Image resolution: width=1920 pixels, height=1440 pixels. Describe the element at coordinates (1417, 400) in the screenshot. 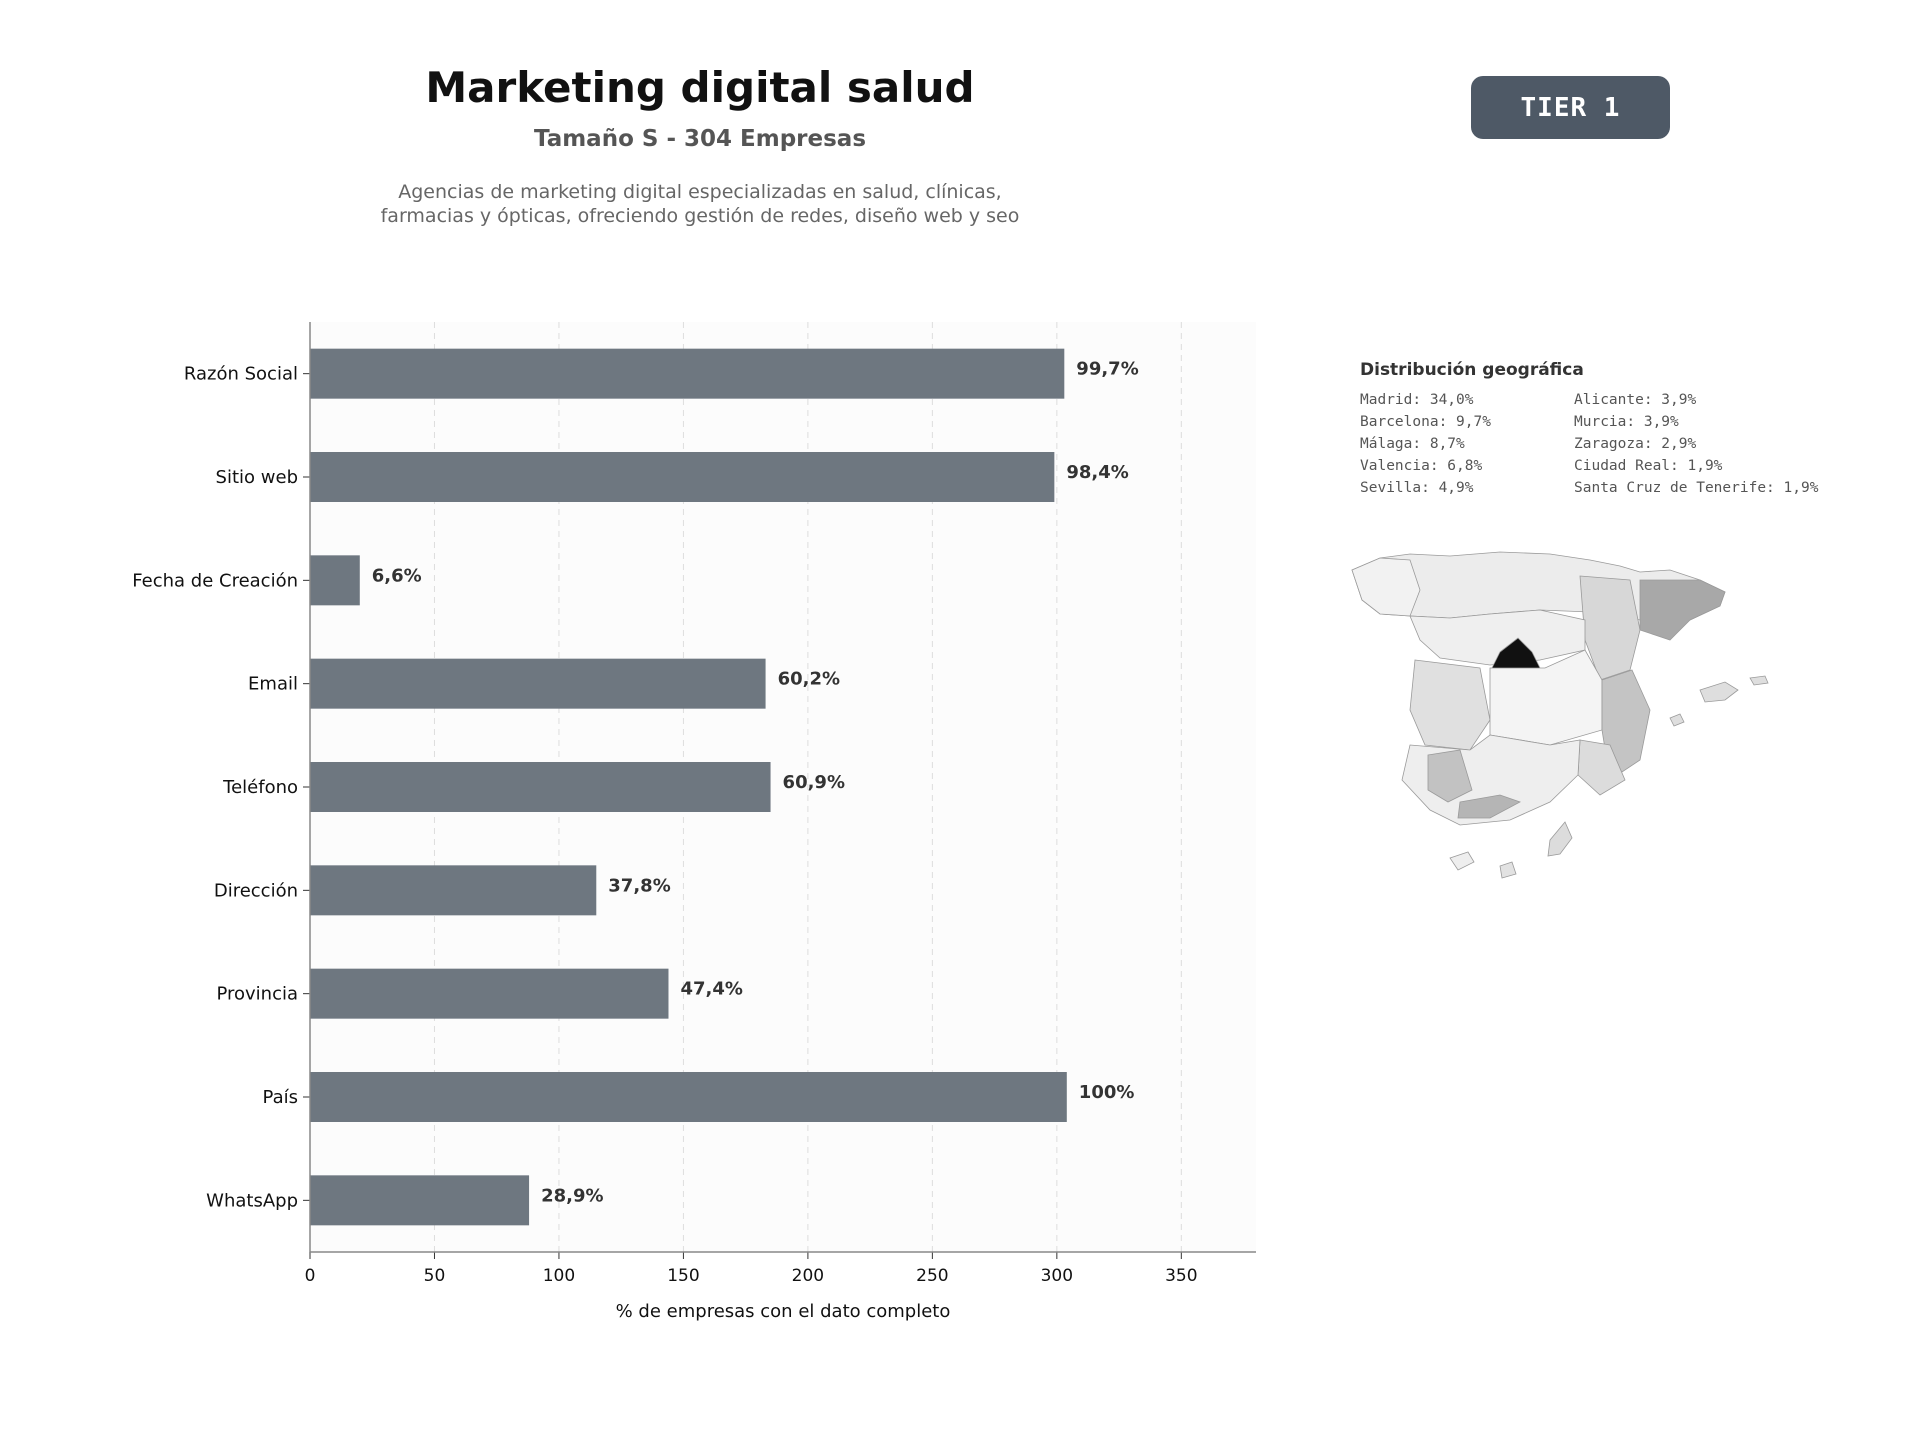

I see `geo-item: Madrid: 34,0%` at that location.